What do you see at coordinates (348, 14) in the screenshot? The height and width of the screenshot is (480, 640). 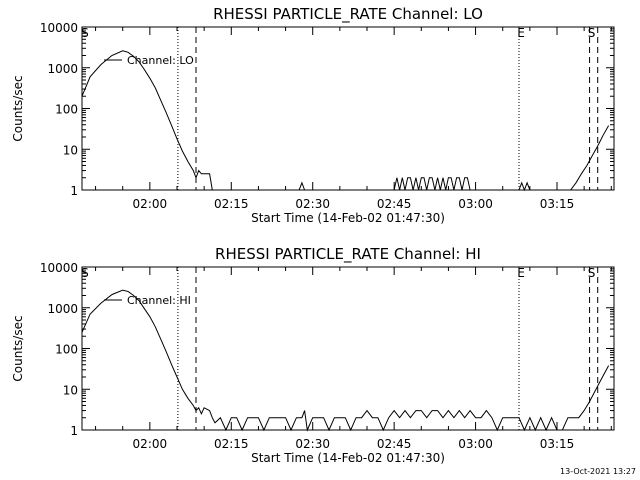 I see `chart-title: RHESSI PARTICLE_RATE Channel: LO` at bounding box center [348, 14].